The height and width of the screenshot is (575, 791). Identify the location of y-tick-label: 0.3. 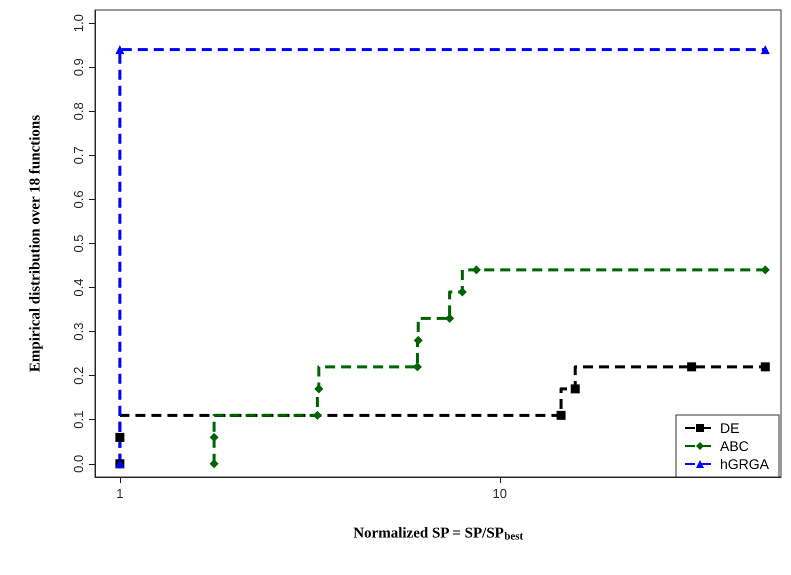
(78, 331).